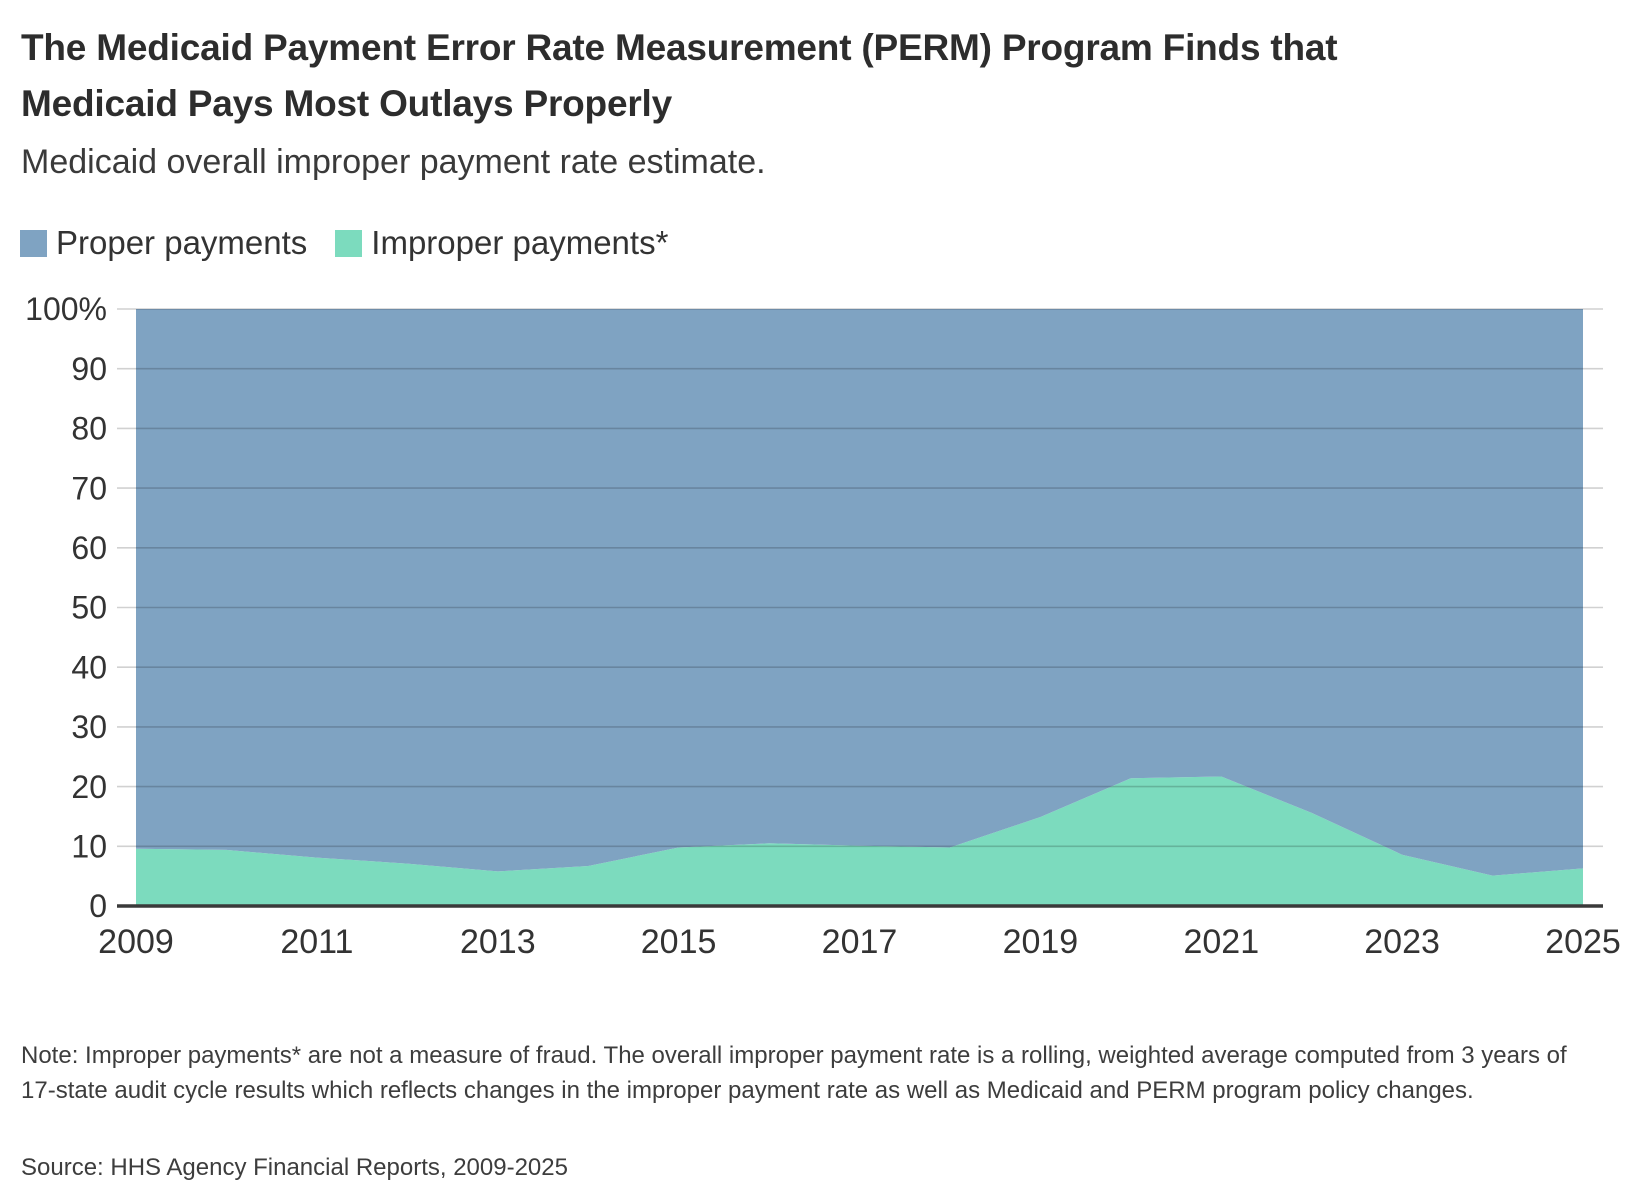  Describe the element at coordinates (89, 787) in the screenshot. I see `y-axis-tick-label: 20` at that location.